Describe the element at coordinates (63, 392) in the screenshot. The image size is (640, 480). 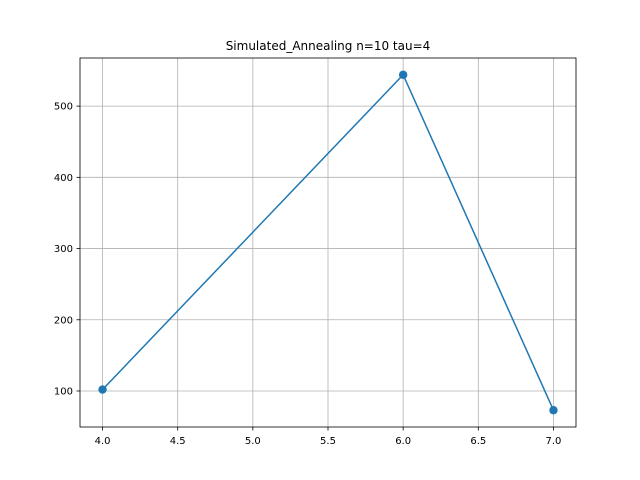
I see `y-tick-label: 100` at that location.